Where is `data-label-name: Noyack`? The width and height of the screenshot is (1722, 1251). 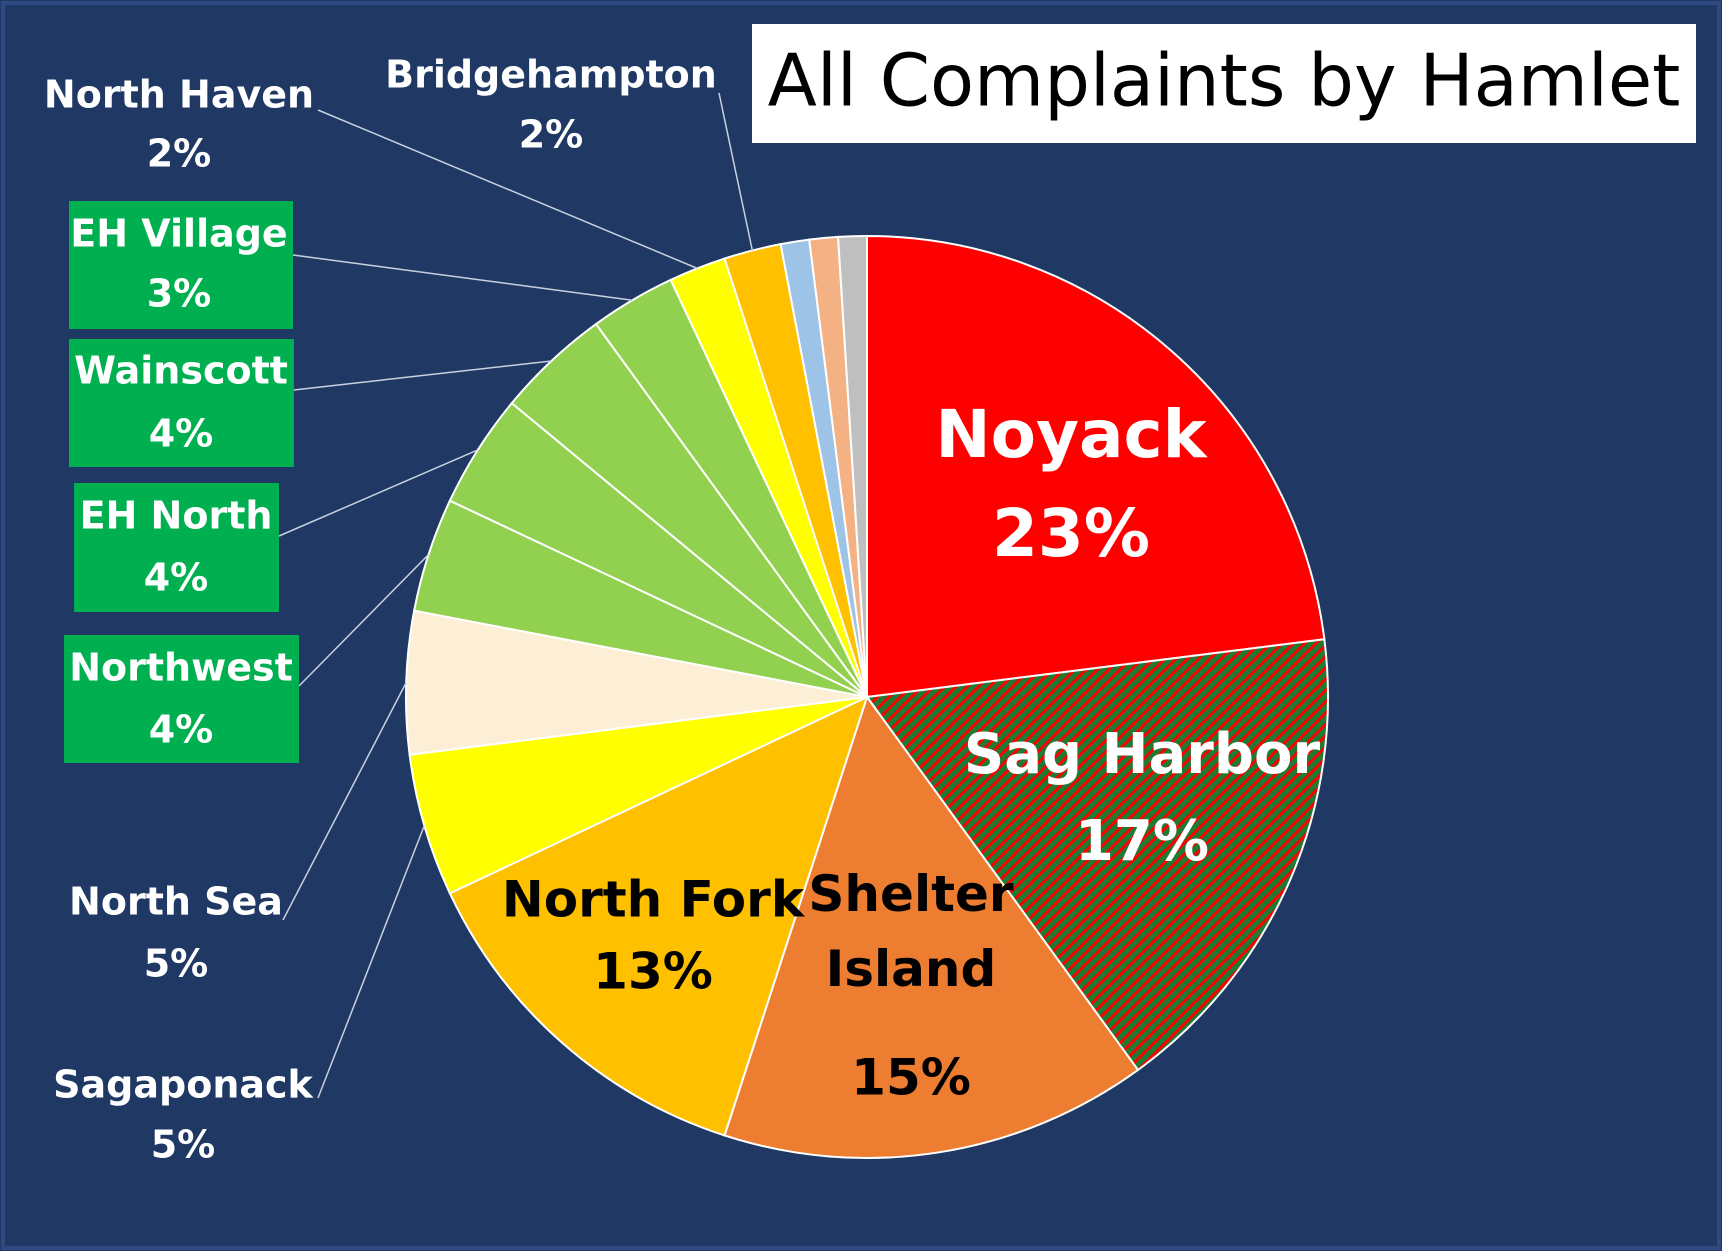
data-label-name: Noyack is located at coordinates (1071, 434).